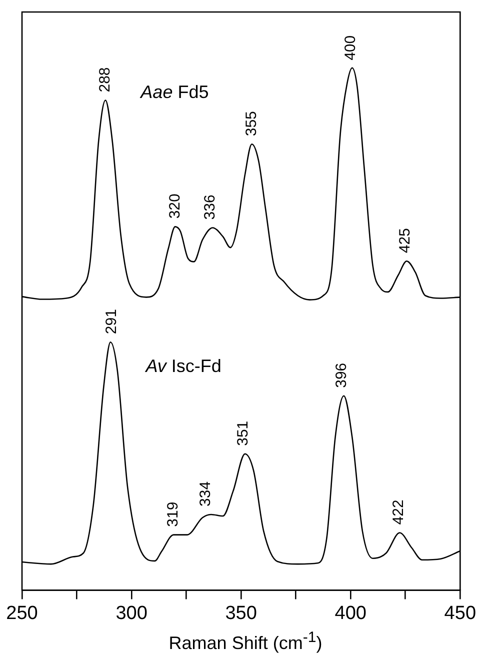 The image size is (479, 658). Describe the element at coordinates (175, 206) in the screenshot. I see `annotation: 320` at that location.